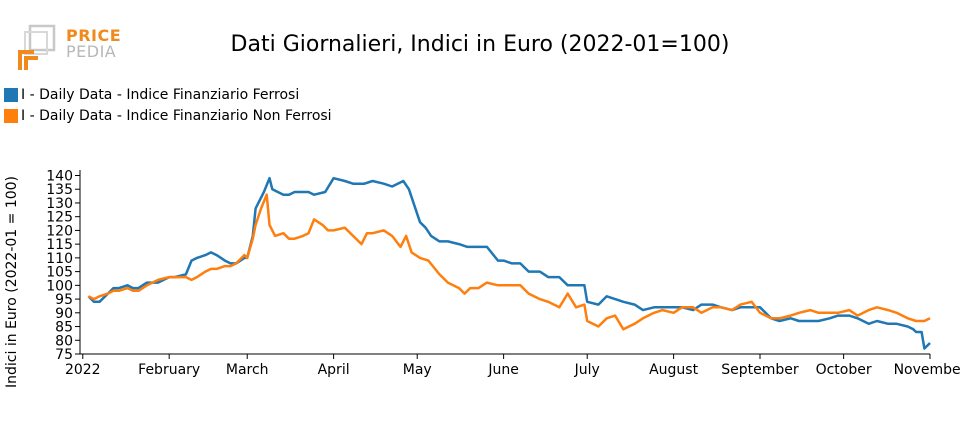 This screenshot has height=430, width=960. Describe the element at coordinates (64, 314) in the screenshot. I see `y-tick-label: 90` at that location.